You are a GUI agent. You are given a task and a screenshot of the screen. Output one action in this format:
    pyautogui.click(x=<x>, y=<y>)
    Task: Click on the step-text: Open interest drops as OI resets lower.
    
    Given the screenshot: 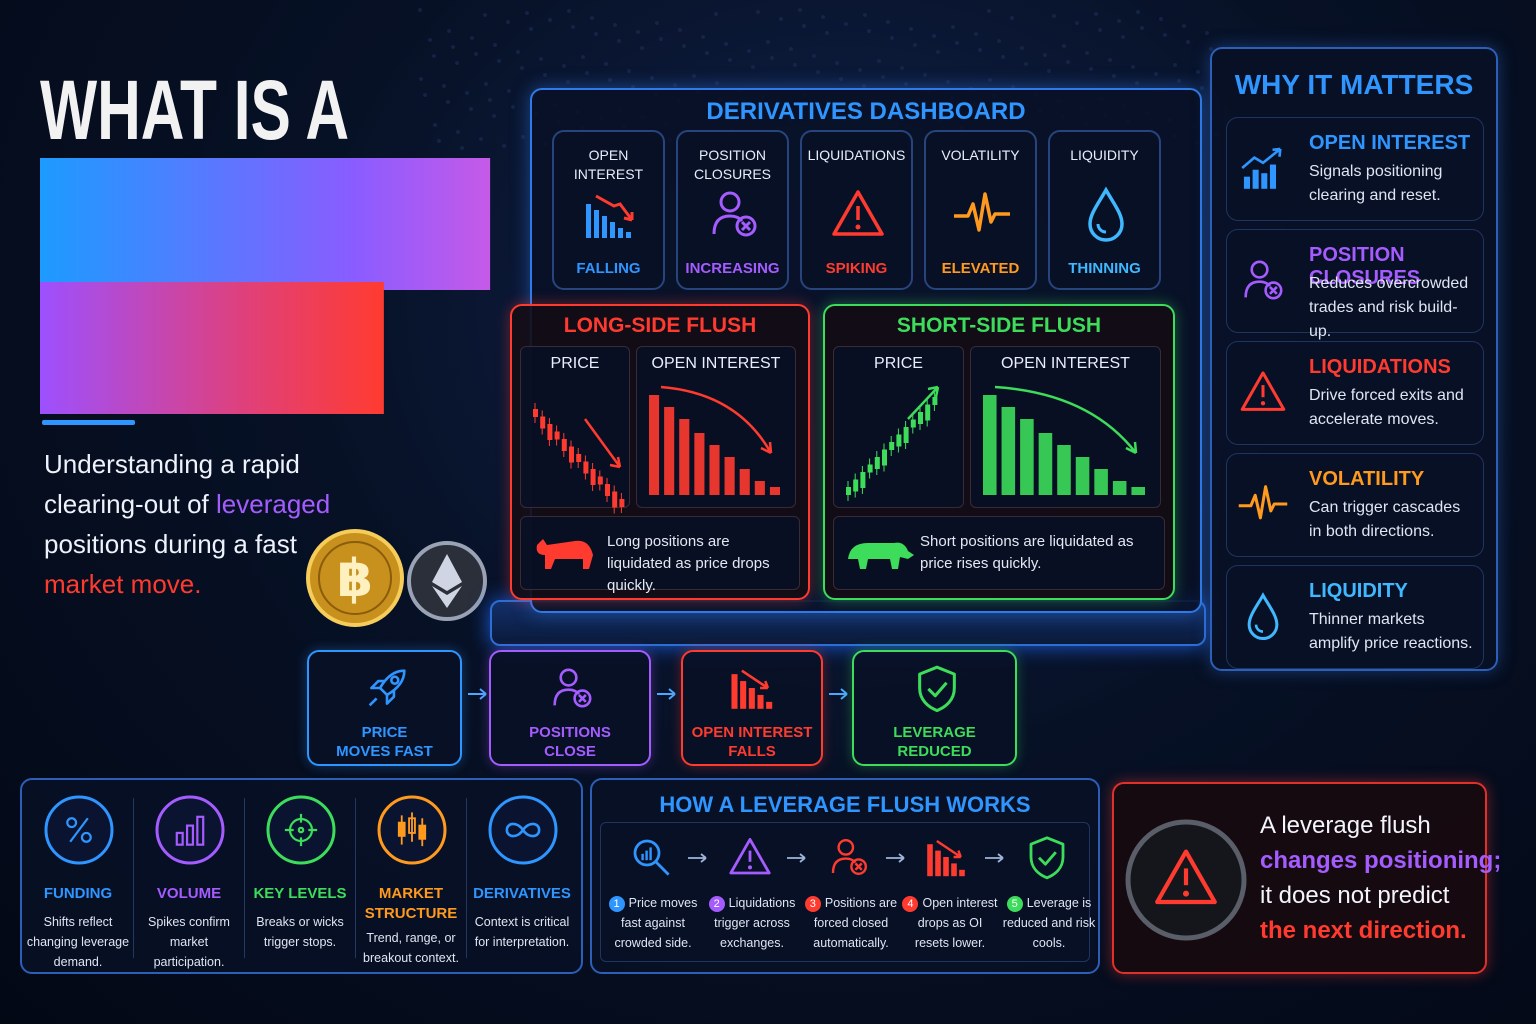 What is the action you would take?
    pyautogui.click(x=956, y=923)
    